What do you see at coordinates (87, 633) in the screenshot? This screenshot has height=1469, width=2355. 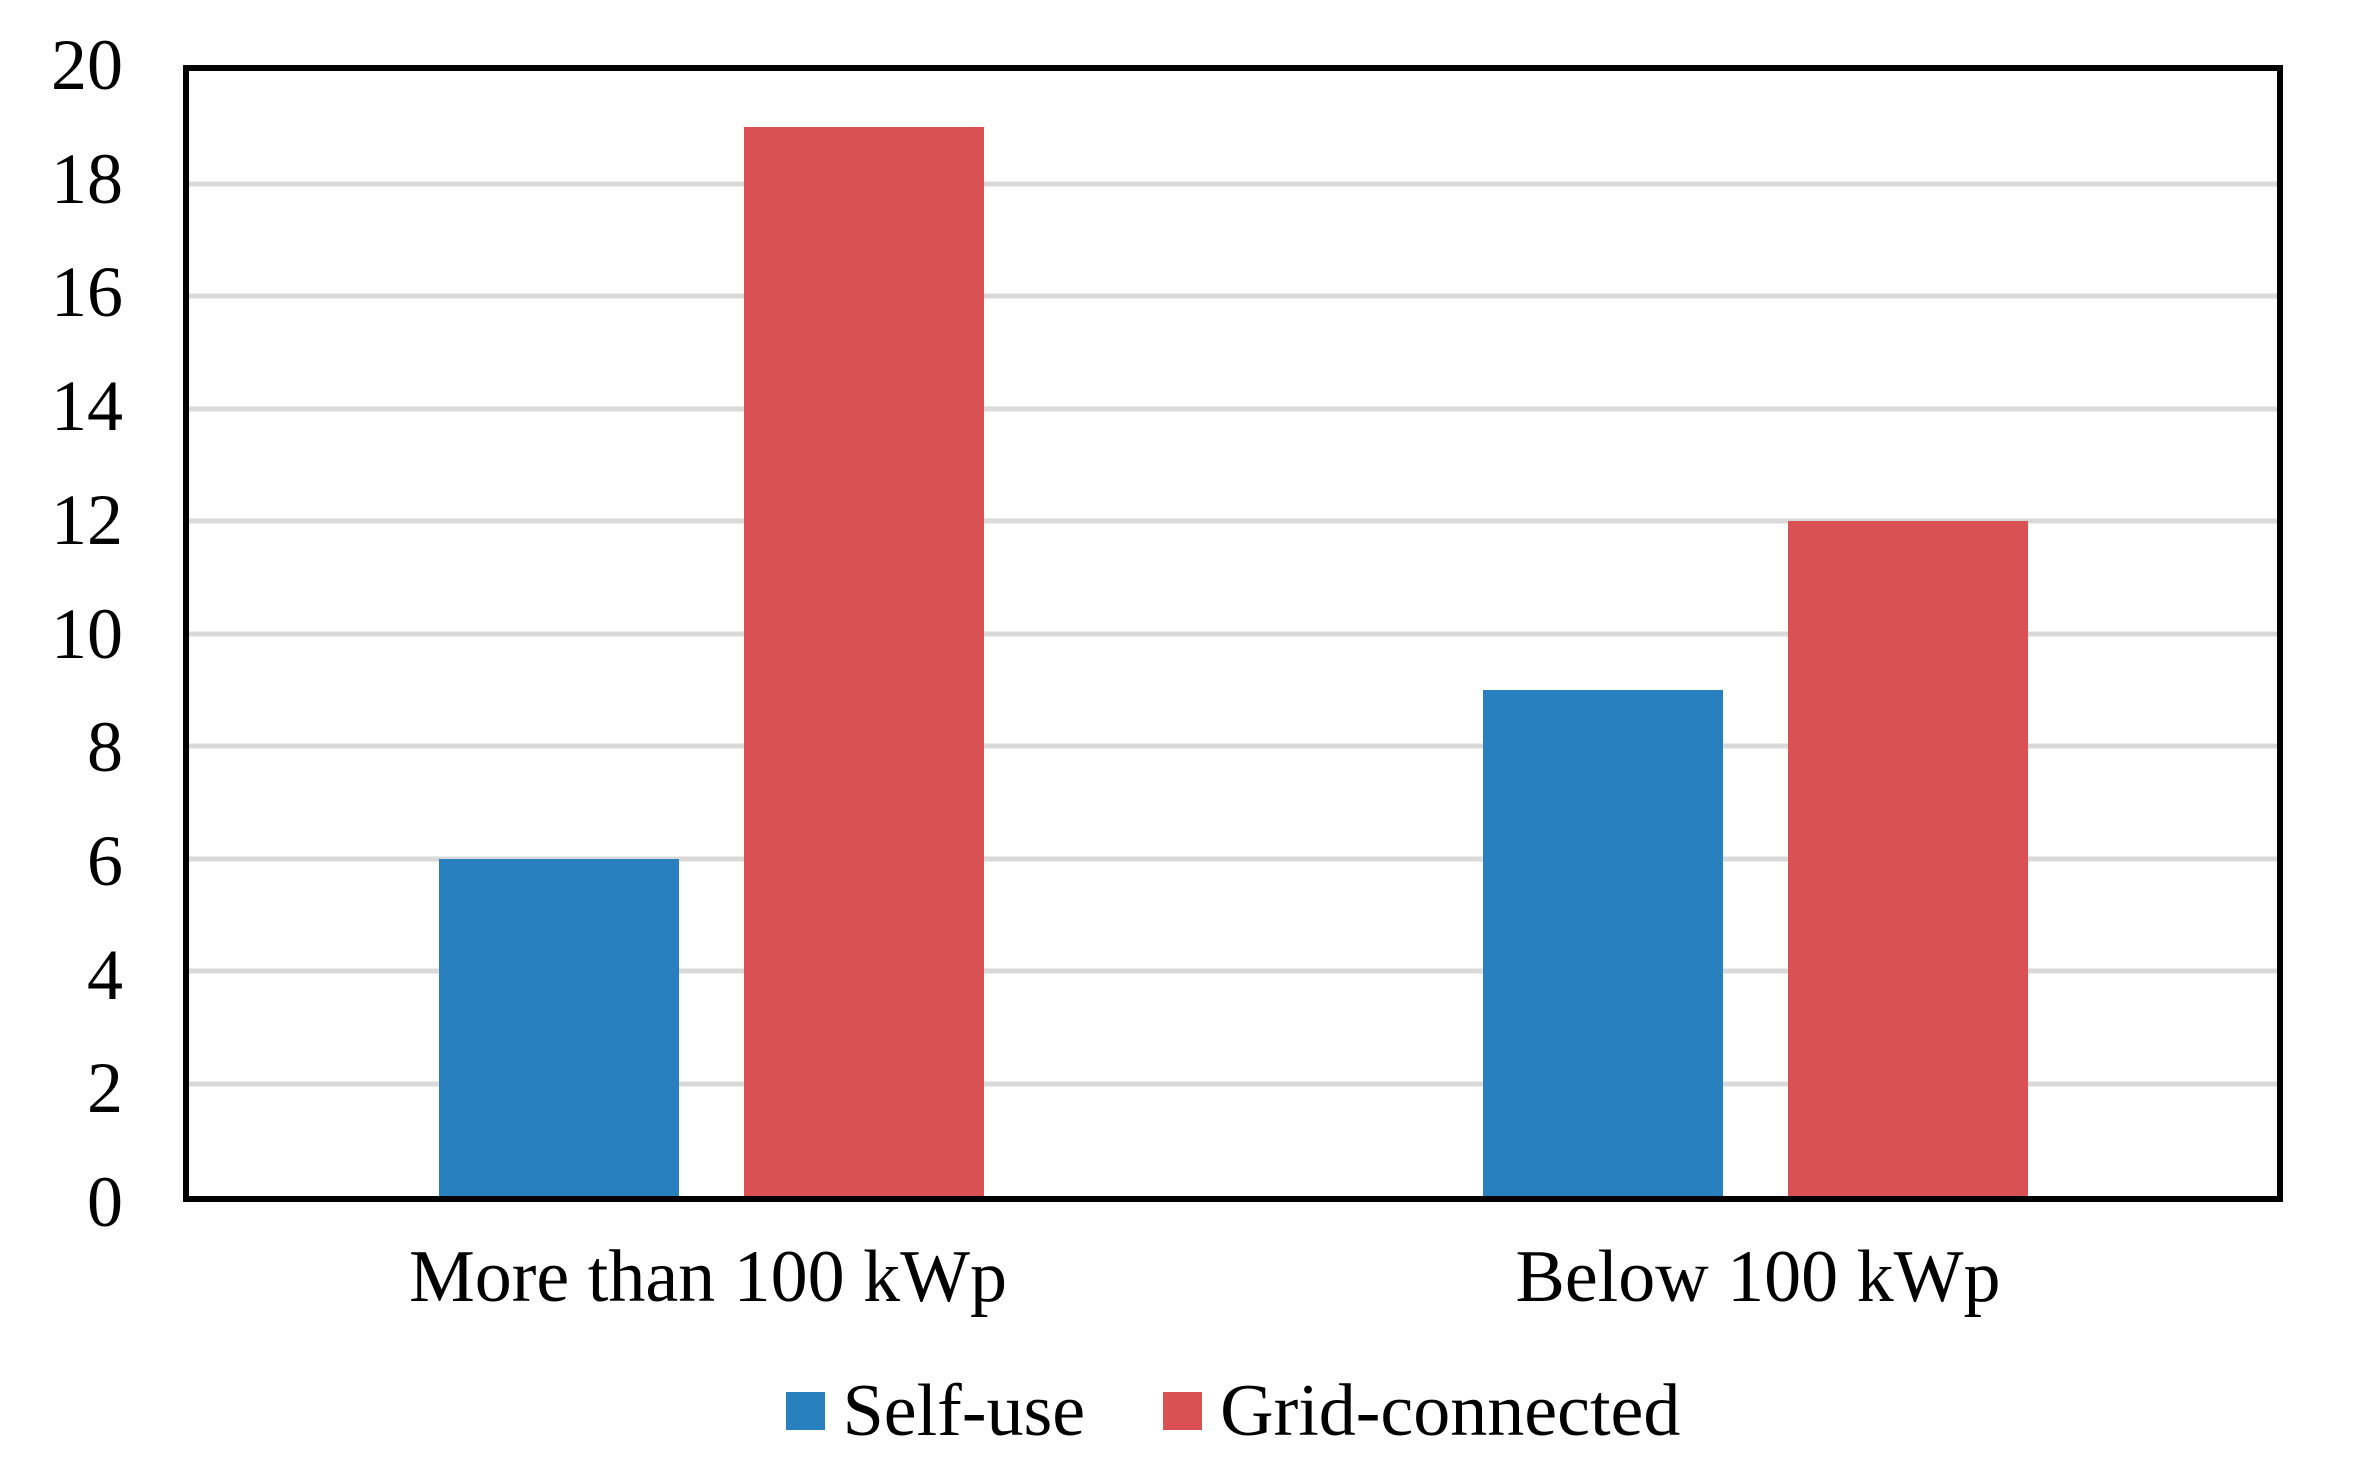 I see `y-tick-label-10: 10` at bounding box center [87, 633].